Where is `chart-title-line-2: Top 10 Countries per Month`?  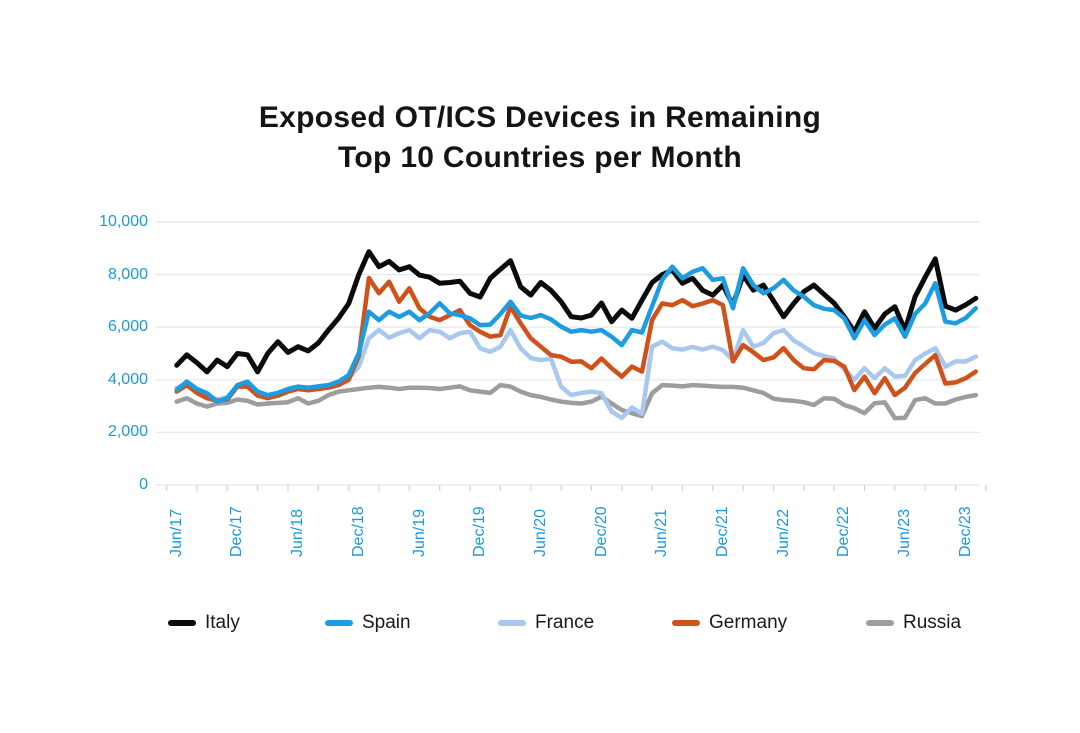
chart-title-line-2: Top 10 Countries per Month is located at coordinates (540, 157).